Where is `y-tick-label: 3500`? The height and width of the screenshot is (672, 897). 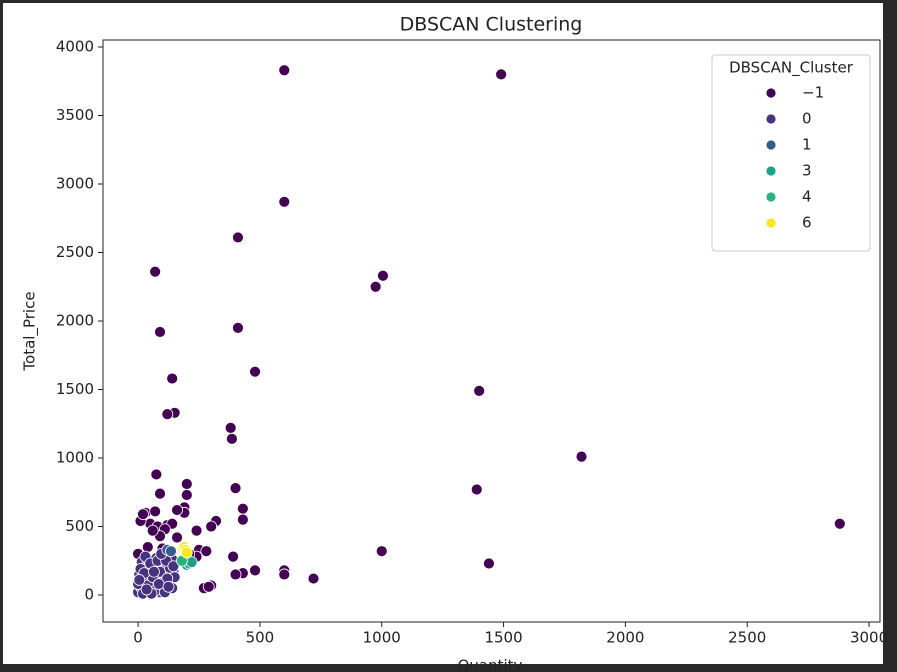
y-tick-label: 3500 is located at coordinates (75, 115).